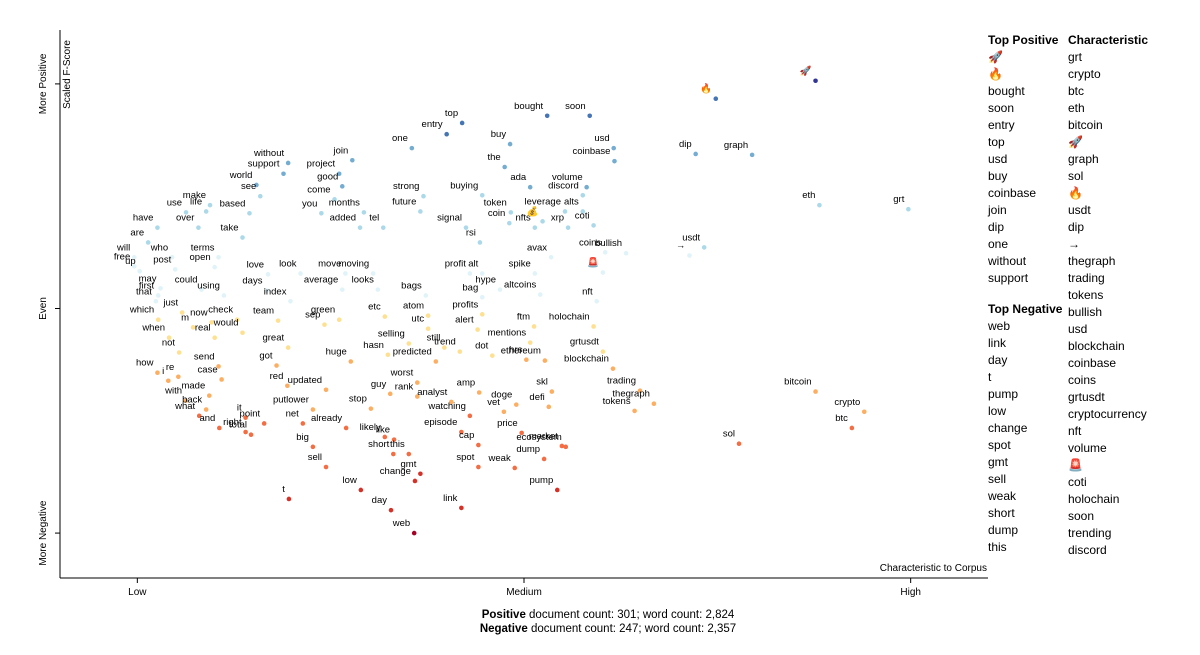 The image size is (1200, 655). Describe the element at coordinates (450, 498) in the screenshot. I see `term-label: link` at that location.